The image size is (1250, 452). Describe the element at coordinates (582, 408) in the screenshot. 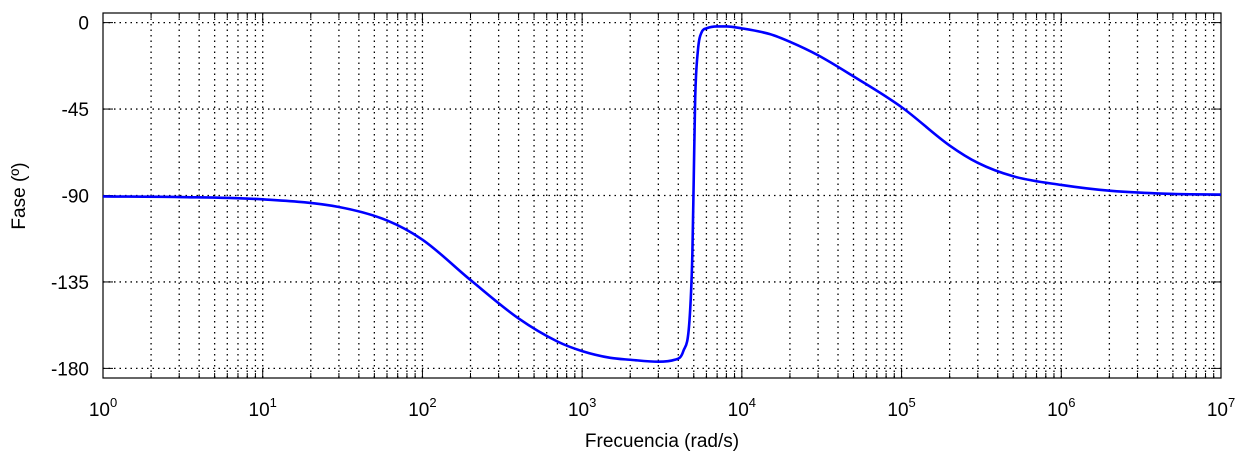

I see `x-tick-label: 10³` at that location.